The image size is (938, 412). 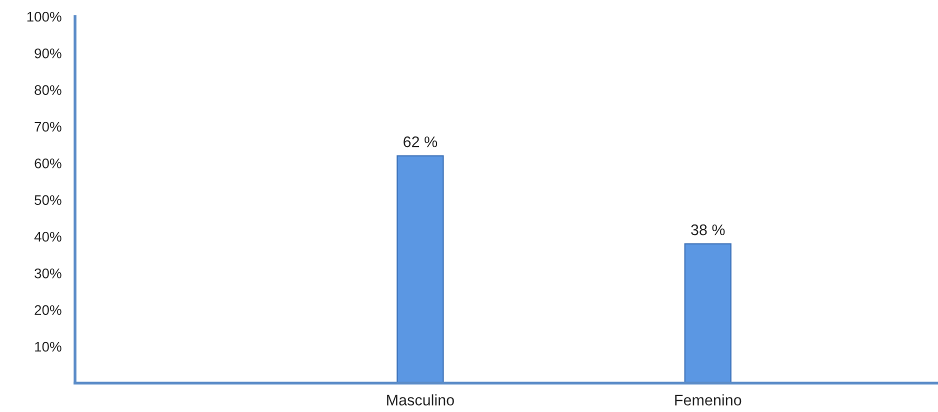 I want to click on y-tick-label: 100%, so click(x=44, y=17).